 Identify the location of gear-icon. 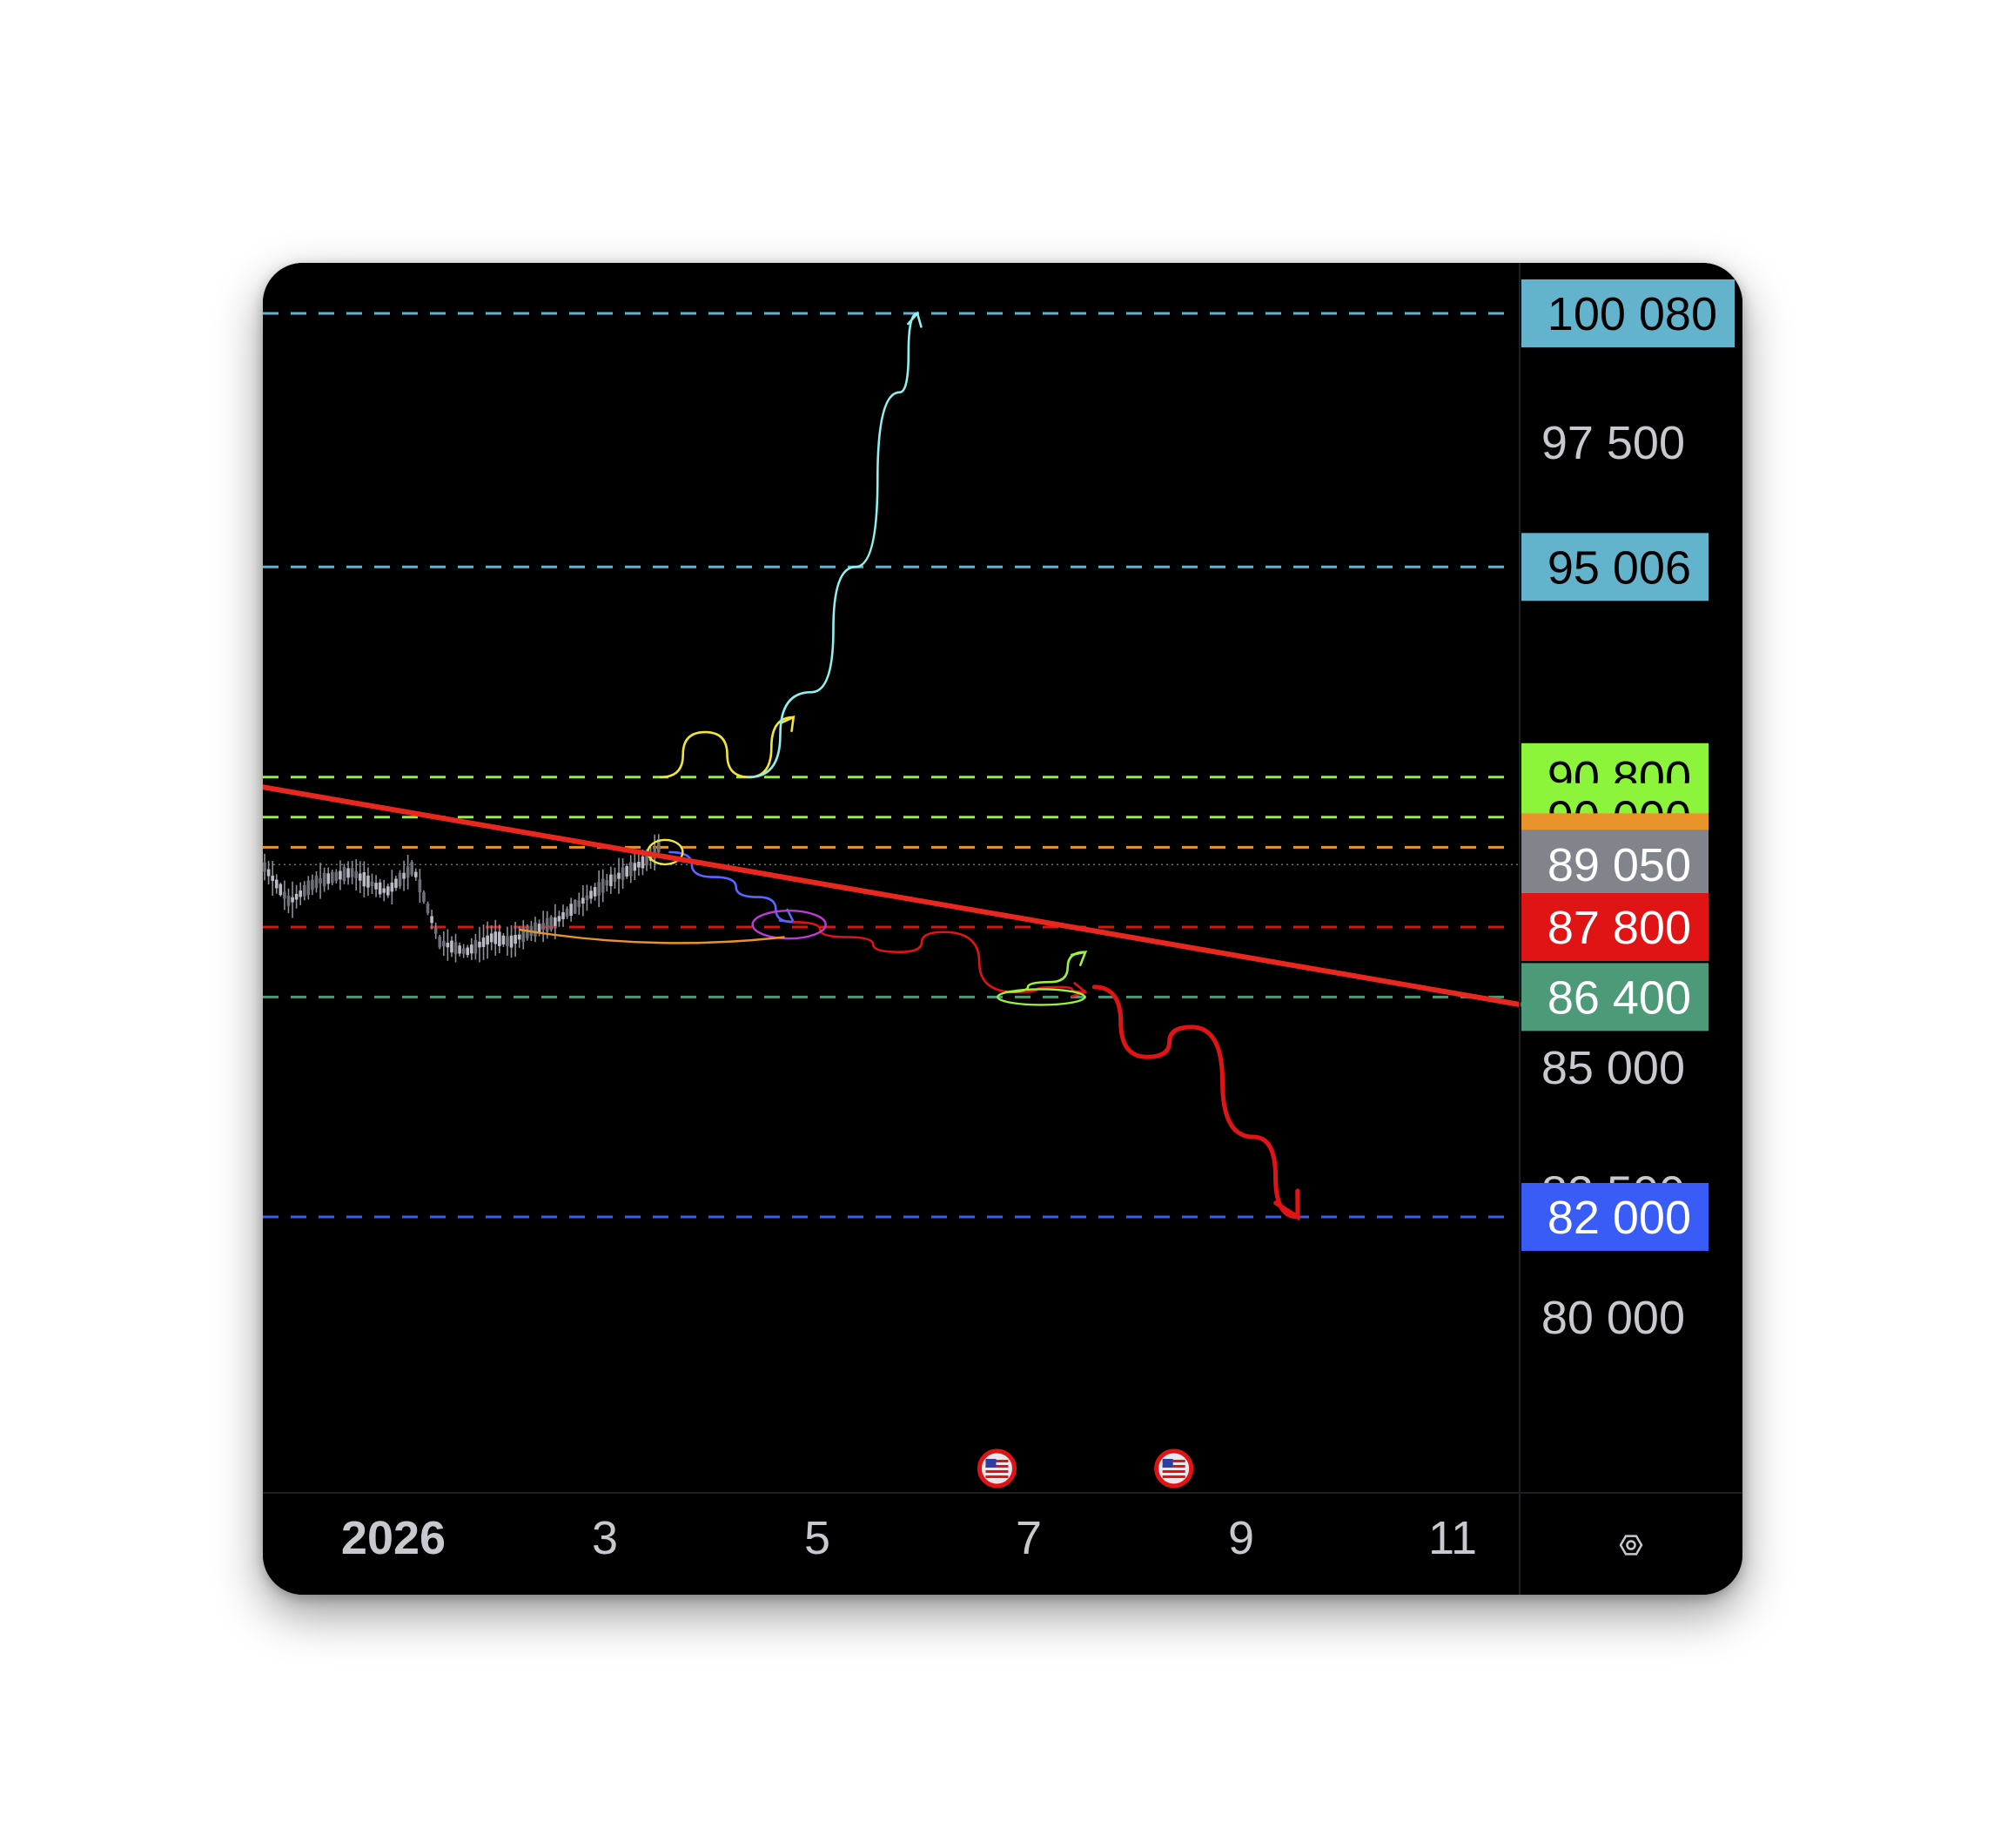
(1631, 1545).